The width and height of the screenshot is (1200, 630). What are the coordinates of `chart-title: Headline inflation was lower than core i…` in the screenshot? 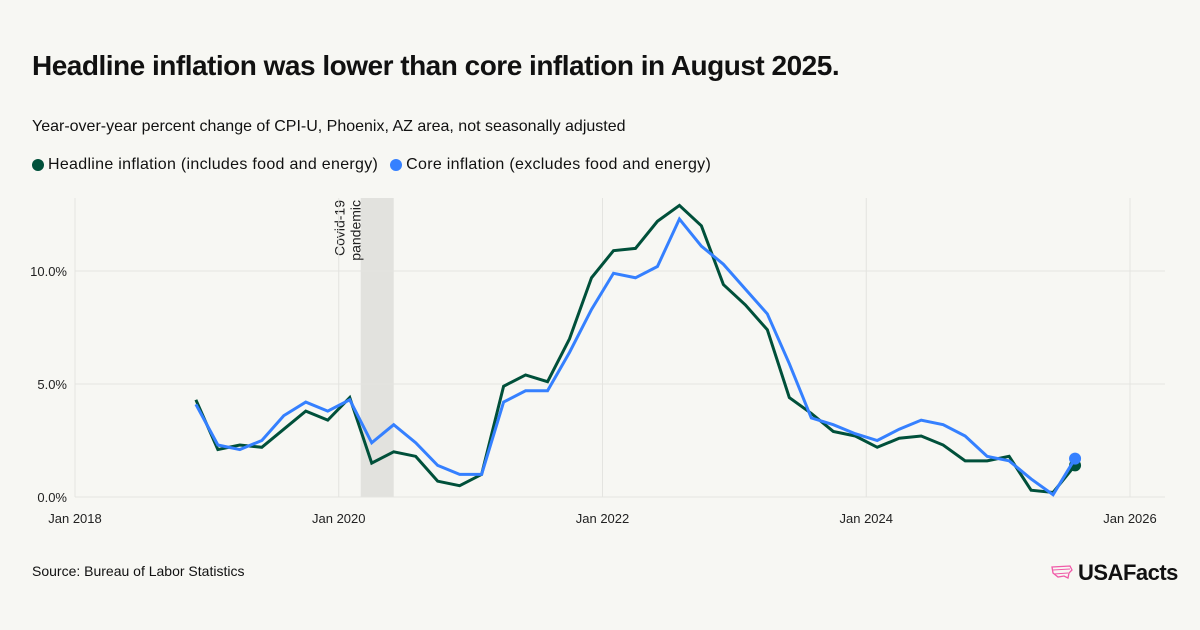 It's located at (436, 65).